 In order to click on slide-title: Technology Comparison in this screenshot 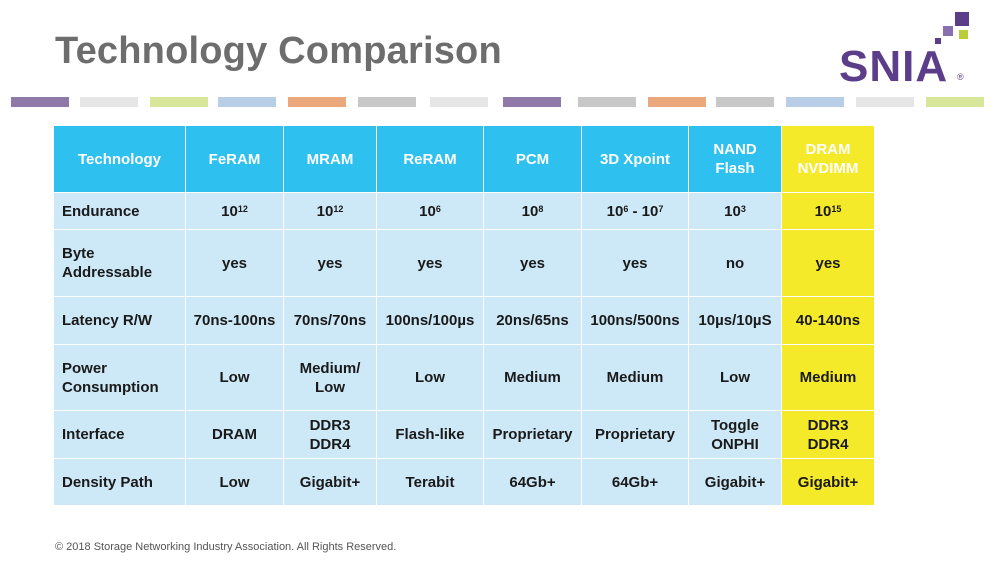, I will do `click(278, 51)`.